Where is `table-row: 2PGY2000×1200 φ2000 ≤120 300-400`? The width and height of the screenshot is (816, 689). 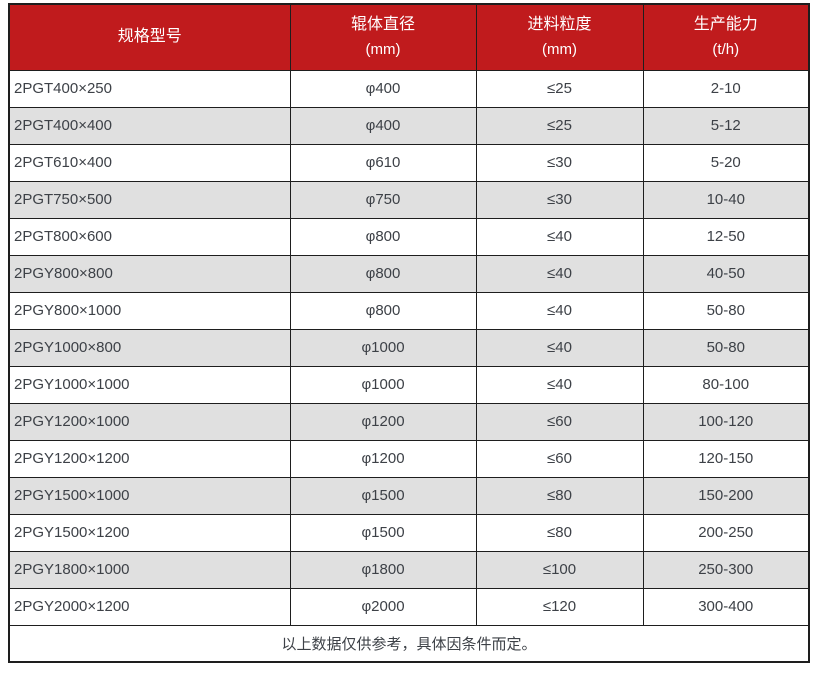 table-row: 2PGY2000×1200 φ2000 ≤120 300-400 is located at coordinates (409, 606).